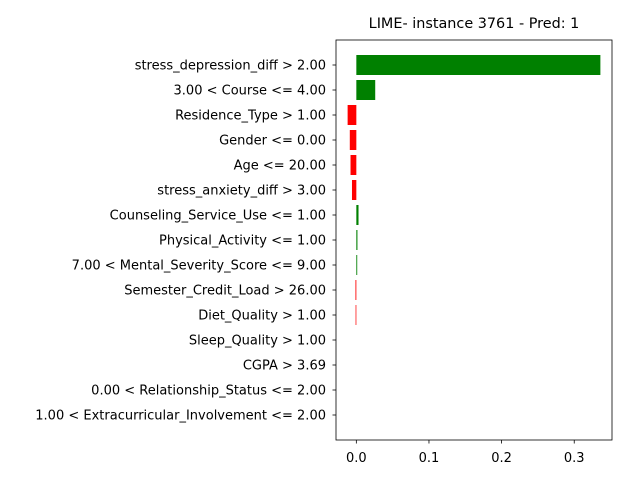 This screenshot has height=480, width=640. What do you see at coordinates (218, 216) in the screenshot?
I see `y-tick-label-6: Counseling_Service_Use <= 1.00` at bounding box center [218, 216].